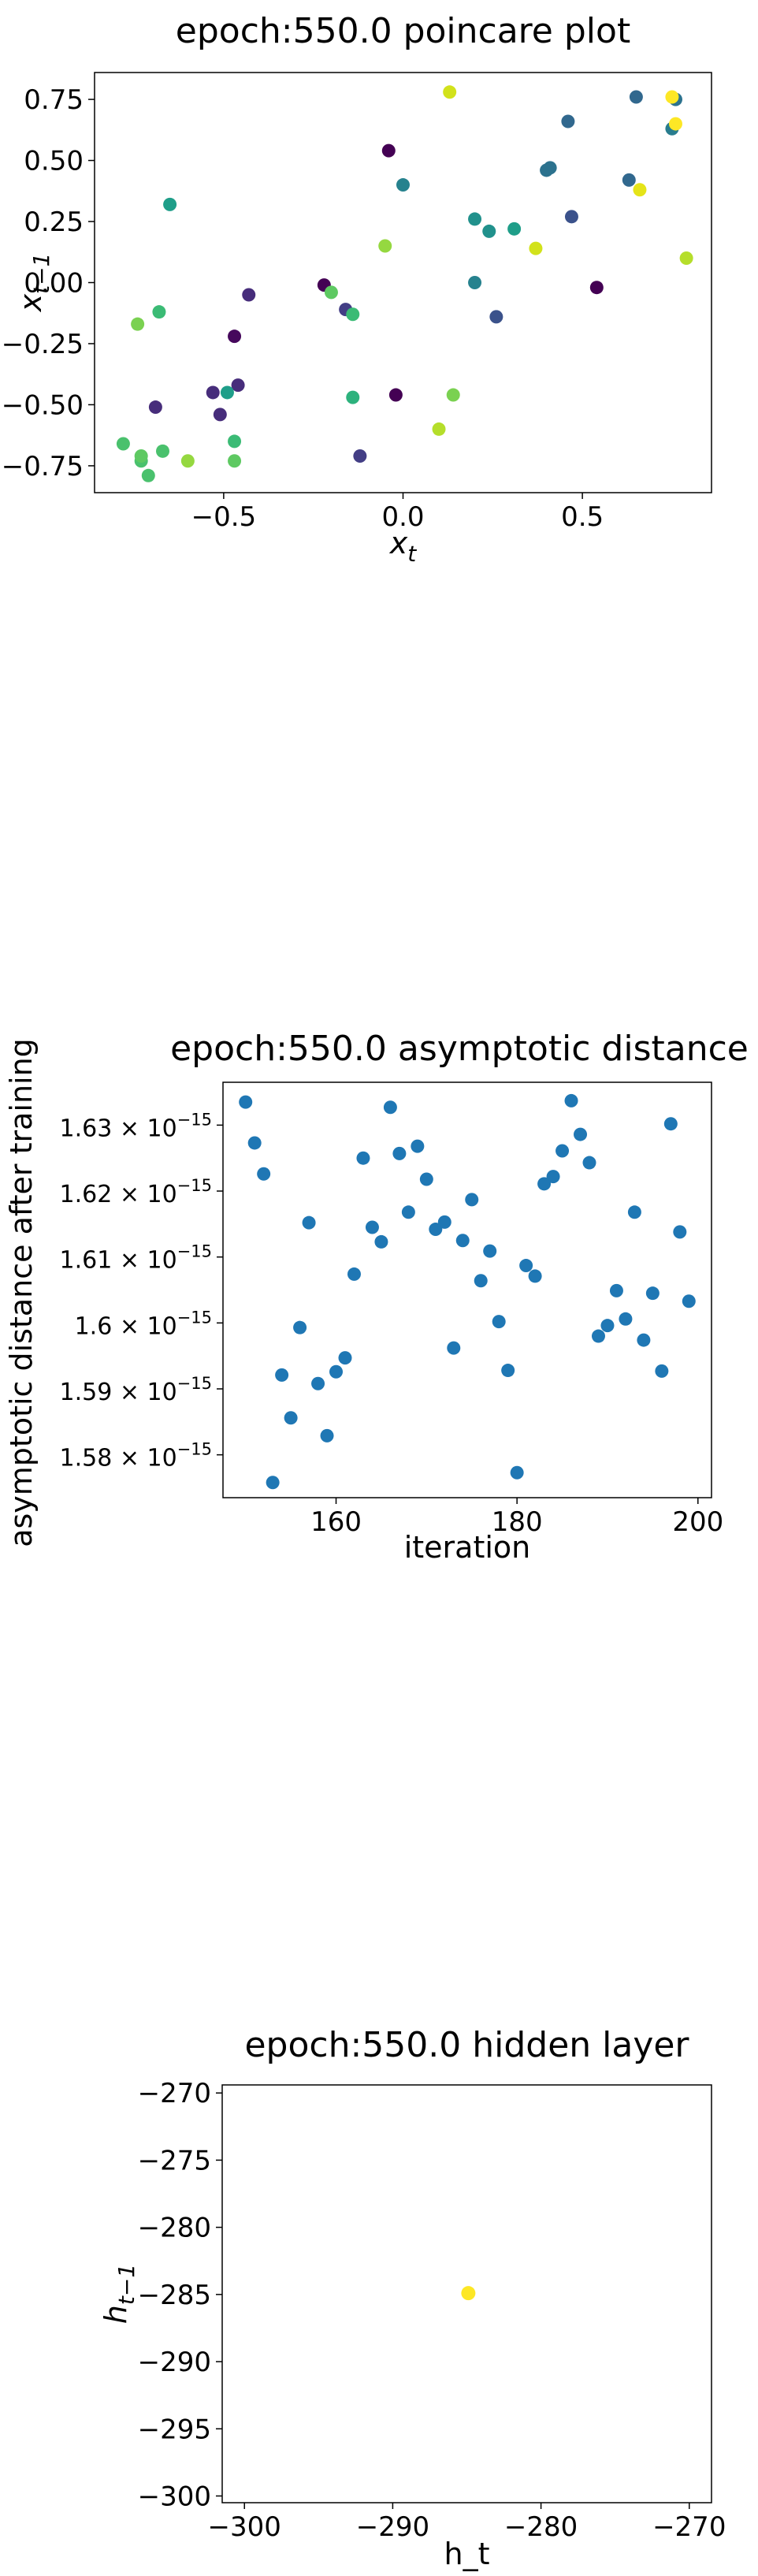 Image resolution: width=758 pixels, height=2576 pixels. Describe the element at coordinates (117, 1392) in the screenshot. I see `y-tick-base: 1.59 × 10` at that location.